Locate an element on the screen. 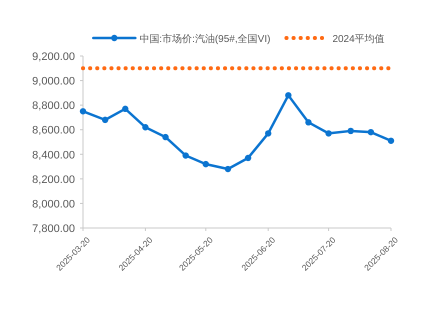  legend-label: 中国:市场价:汽油(95#,全国VI) is located at coordinates (204, 39).